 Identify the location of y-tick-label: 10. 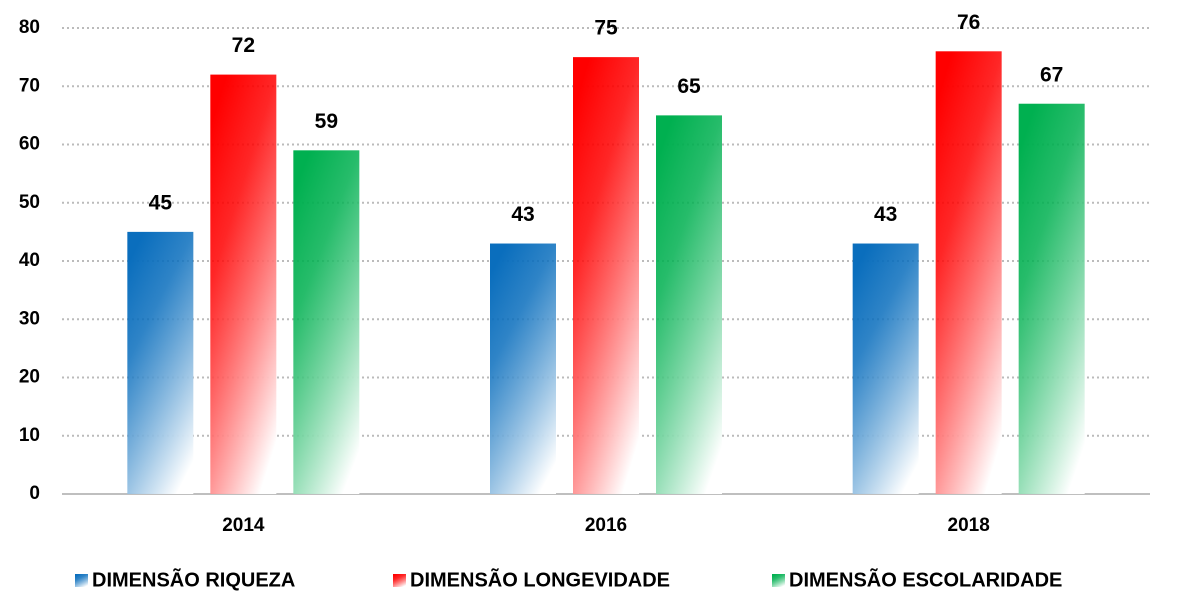
(29, 435).